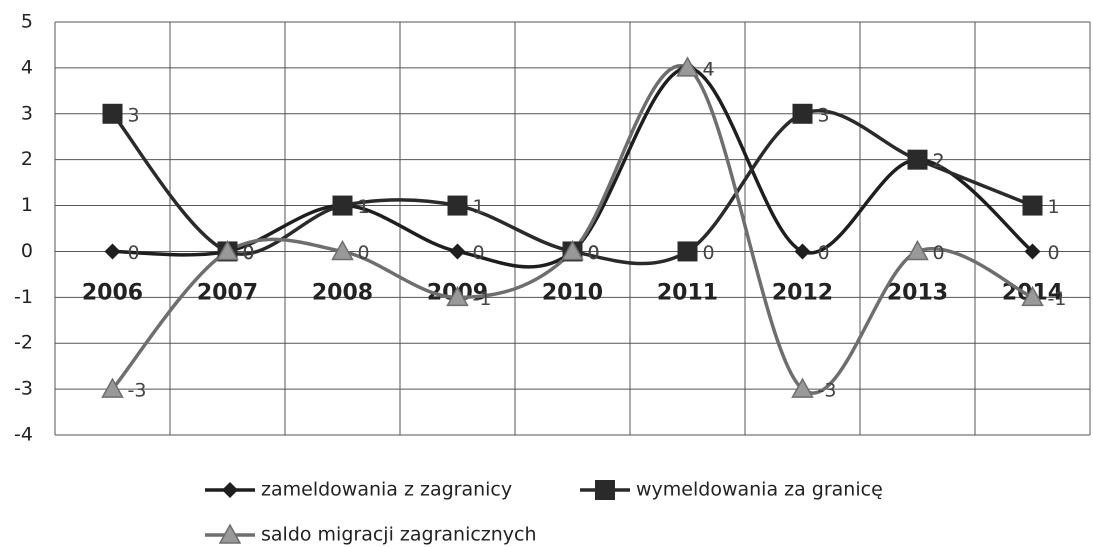  What do you see at coordinates (23, 343) in the screenshot?
I see `y-tick-label: -2` at bounding box center [23, 343].